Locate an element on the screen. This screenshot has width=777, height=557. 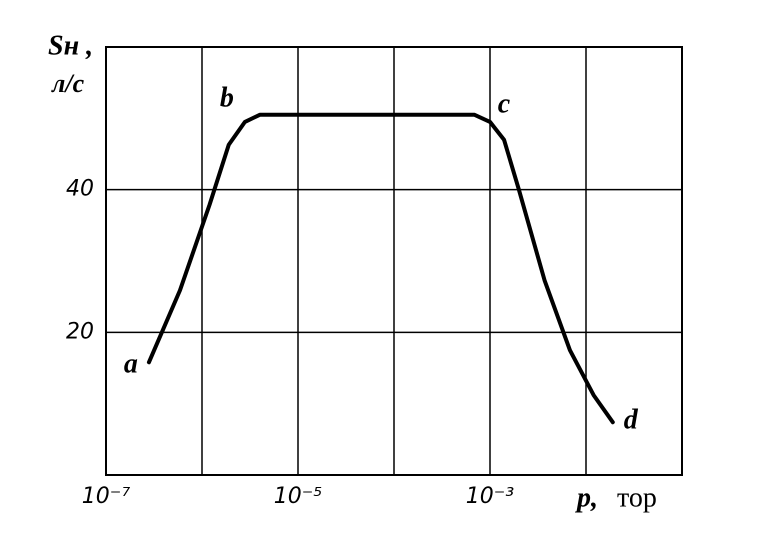
y-tick-label: 40 is located at coordinates (80, 189).